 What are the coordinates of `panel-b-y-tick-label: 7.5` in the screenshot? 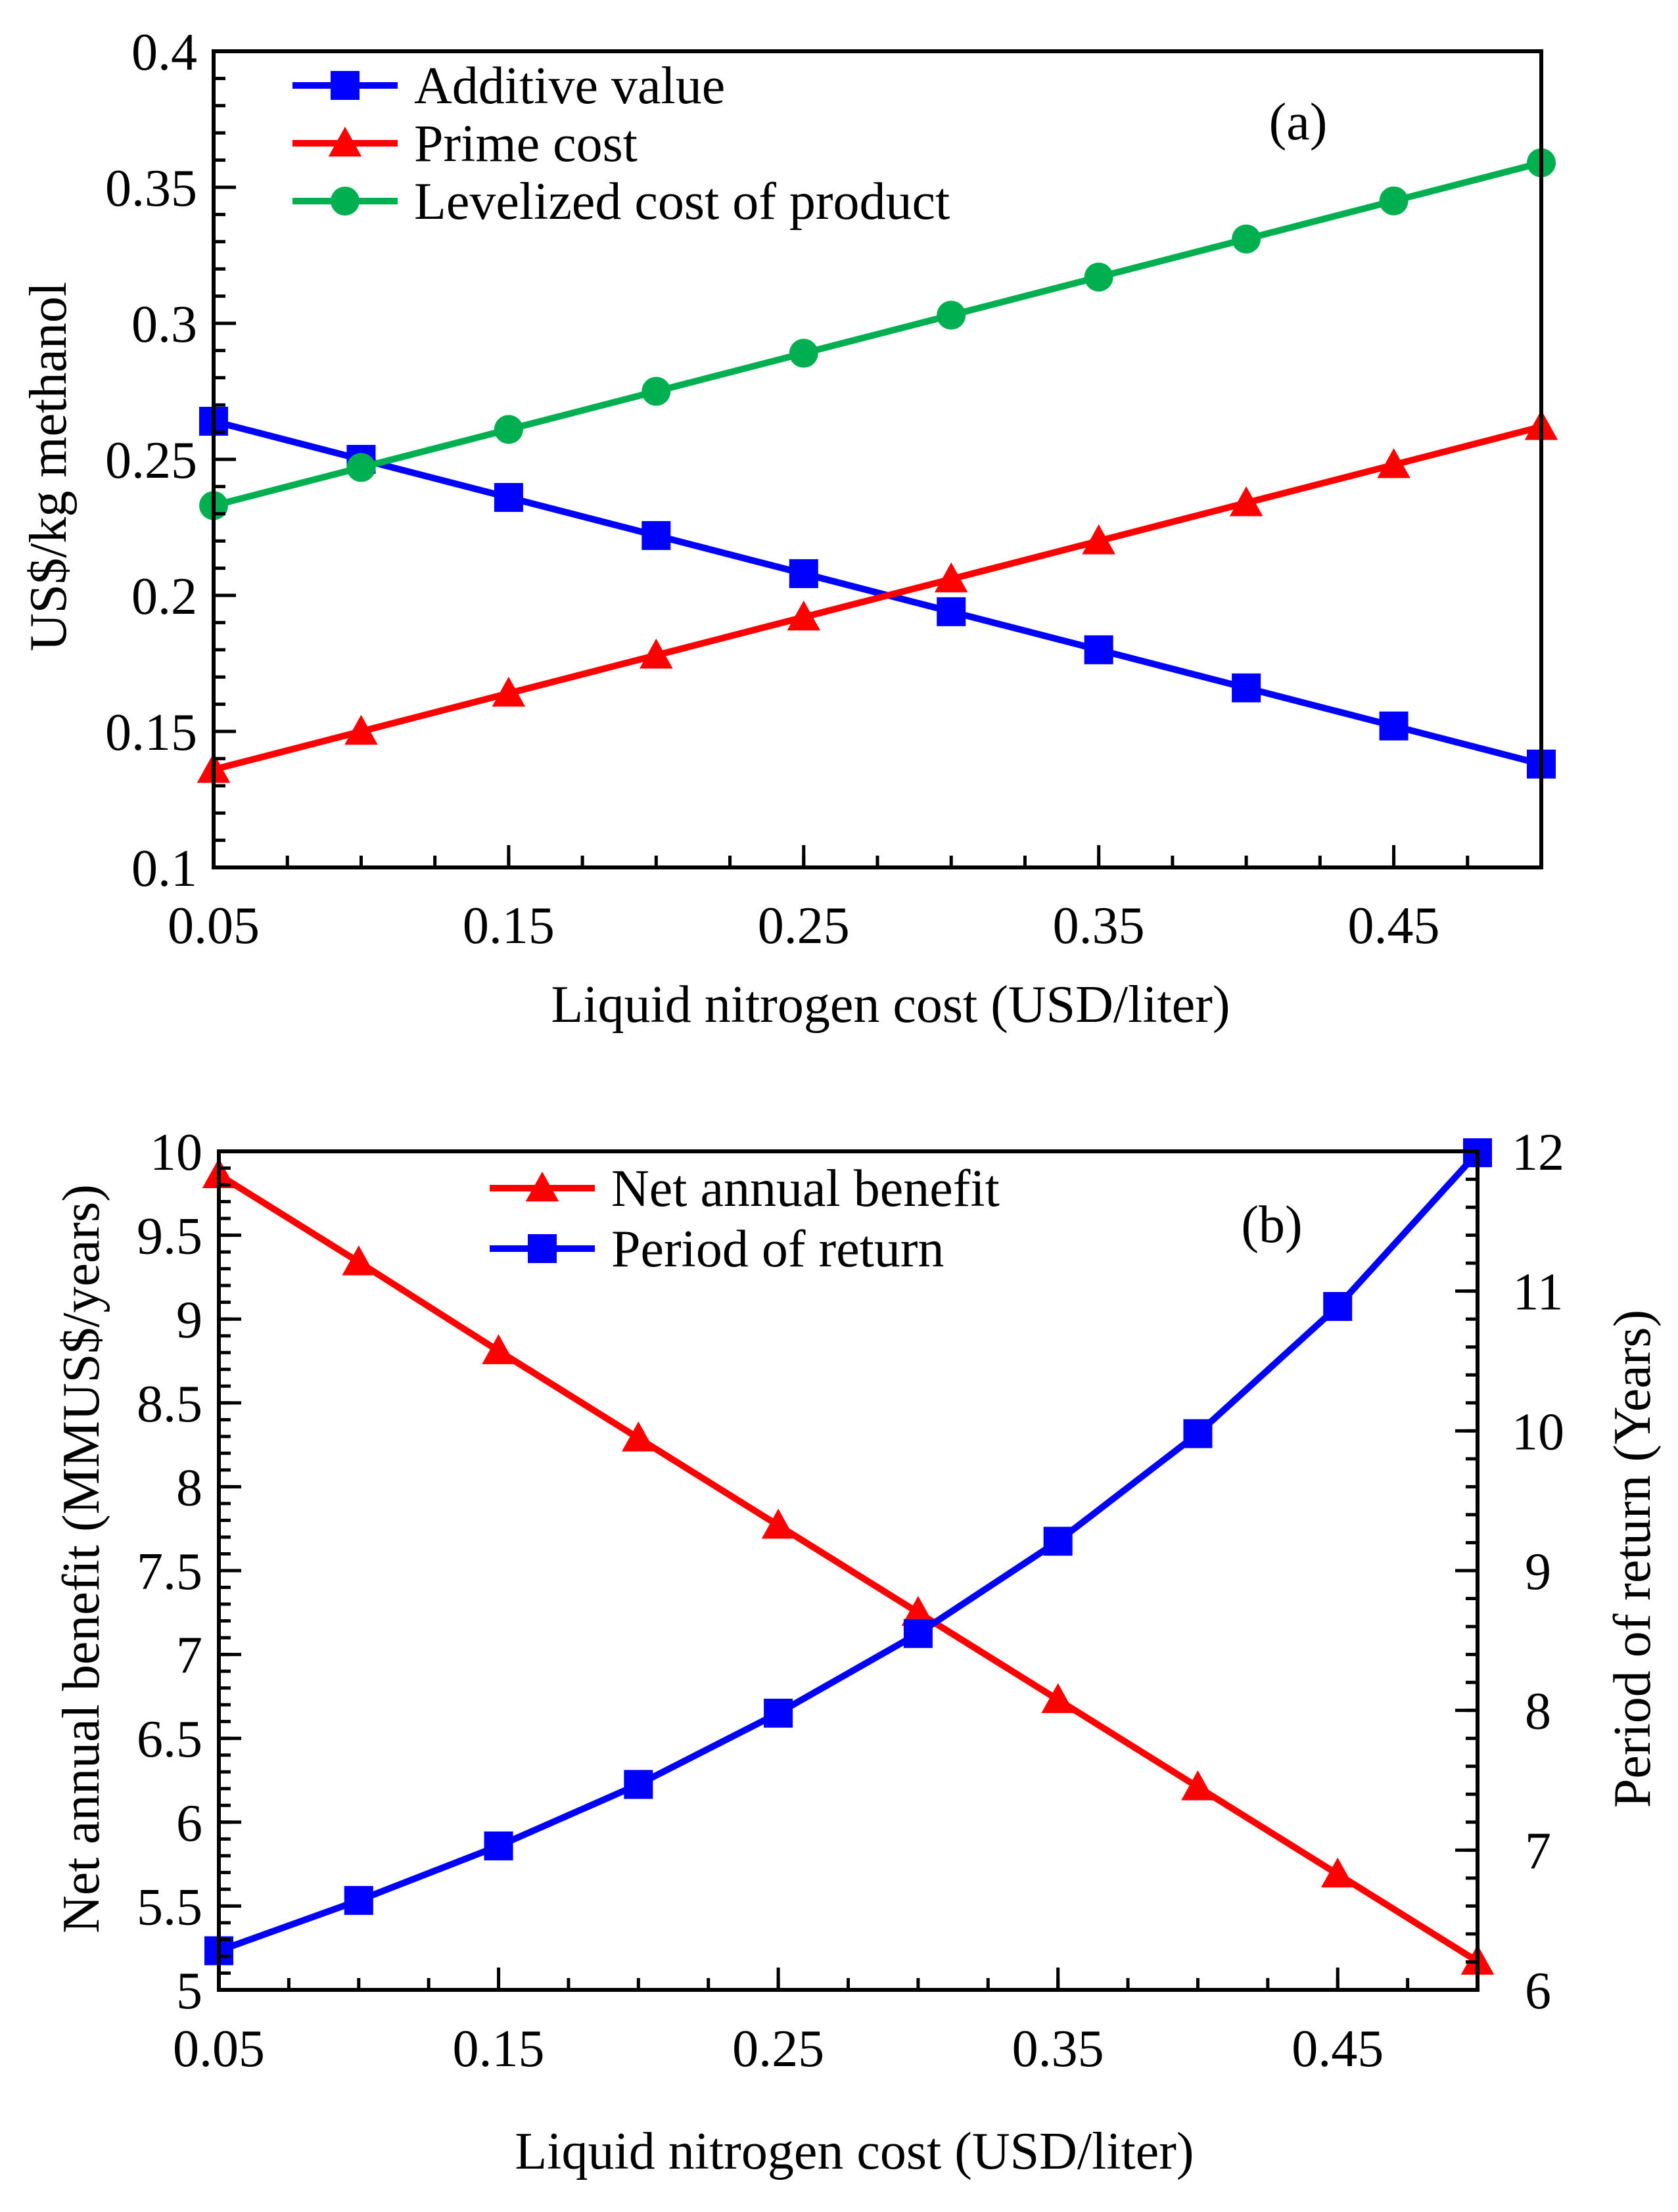 It's located at (169, 1572).